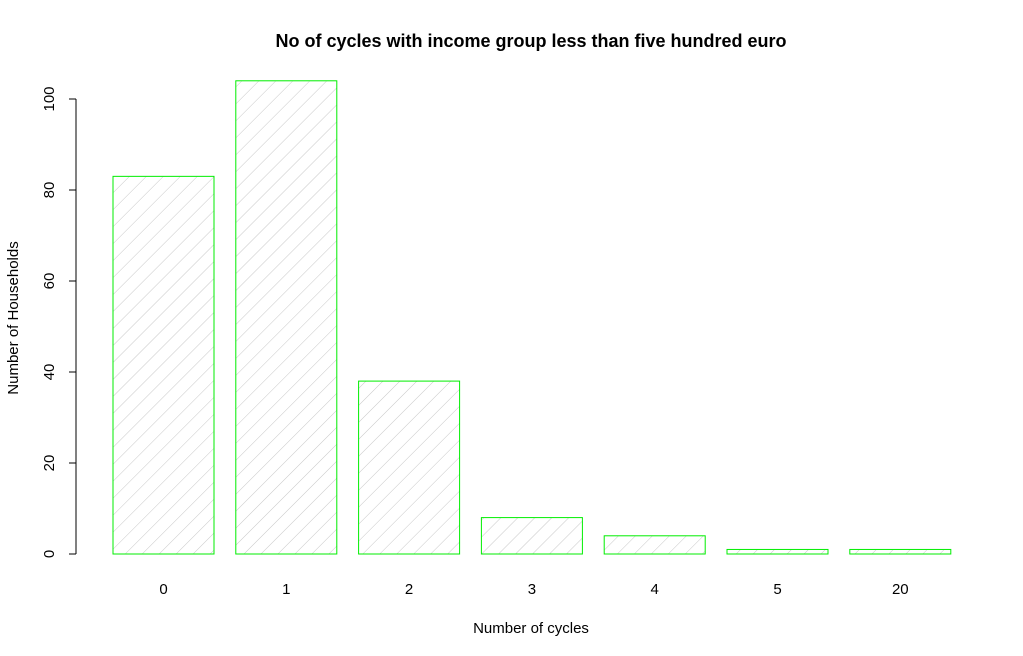  What do you see at coordinates (49, 190) in the screenshot?
I see `y-tick-label: 80` at bounding box center [49, 190].